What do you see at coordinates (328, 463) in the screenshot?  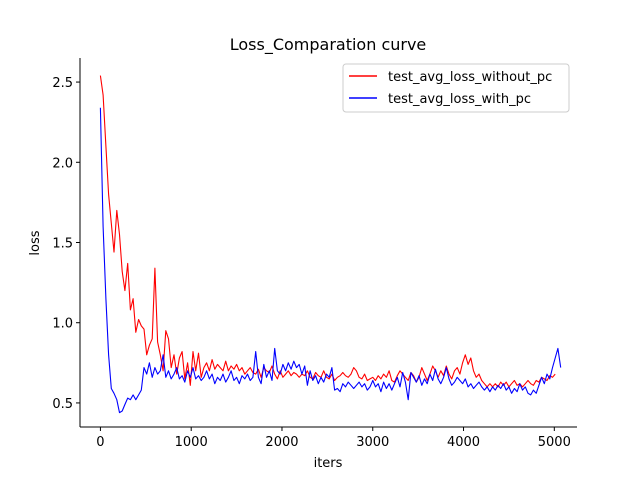 I see `x-axis-label: iters` at bounding box center [328, 463].